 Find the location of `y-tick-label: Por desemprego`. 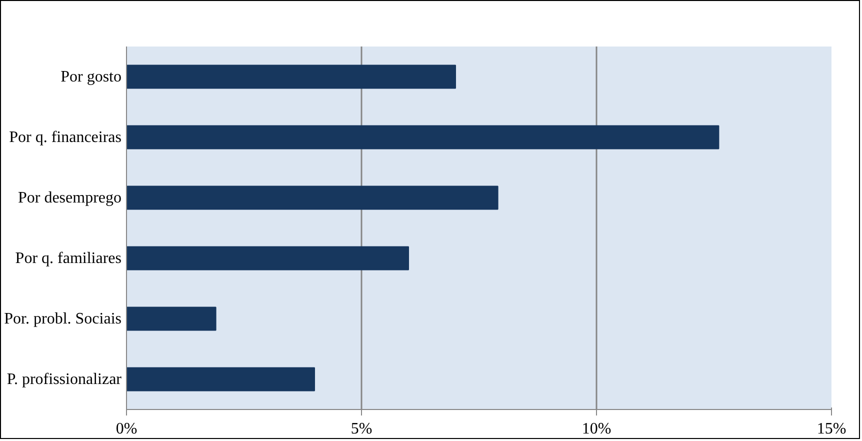

y-tick-label: Por desemprego is located at coordinates (70, 197).